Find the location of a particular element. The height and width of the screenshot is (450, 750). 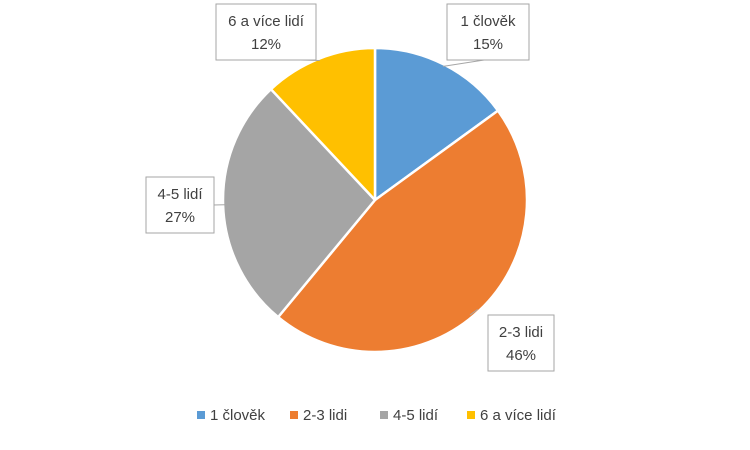

legend-item-2: 2-3 lidi is located at coordinates (318, 415).